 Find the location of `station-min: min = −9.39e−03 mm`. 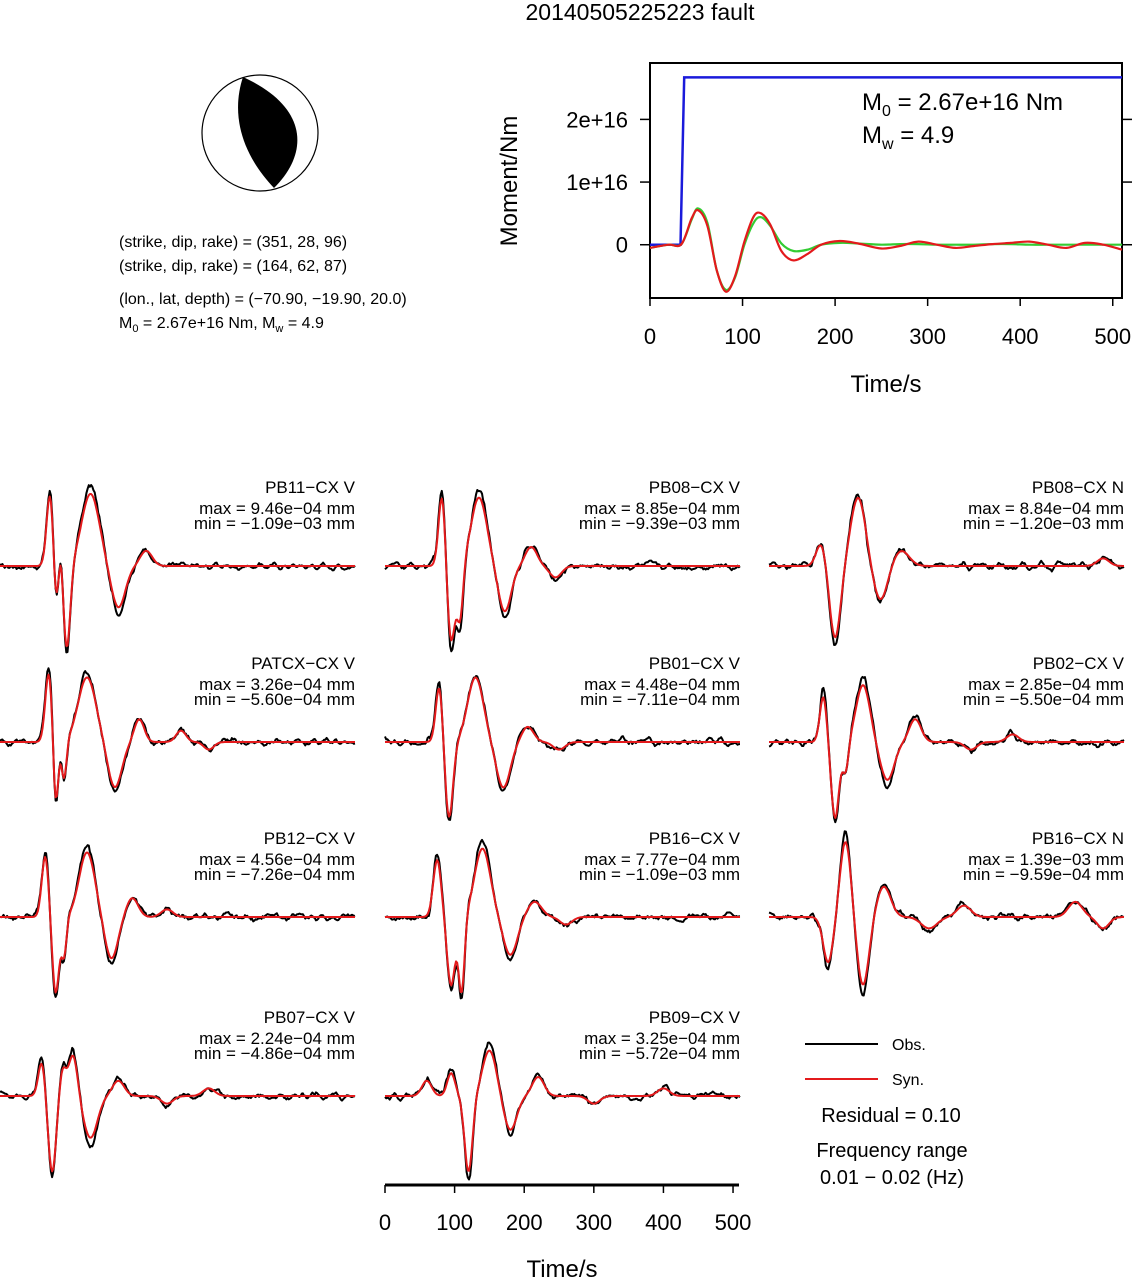

station-min: min = −9.39e−03 mm is located at coordinates (659, 523).